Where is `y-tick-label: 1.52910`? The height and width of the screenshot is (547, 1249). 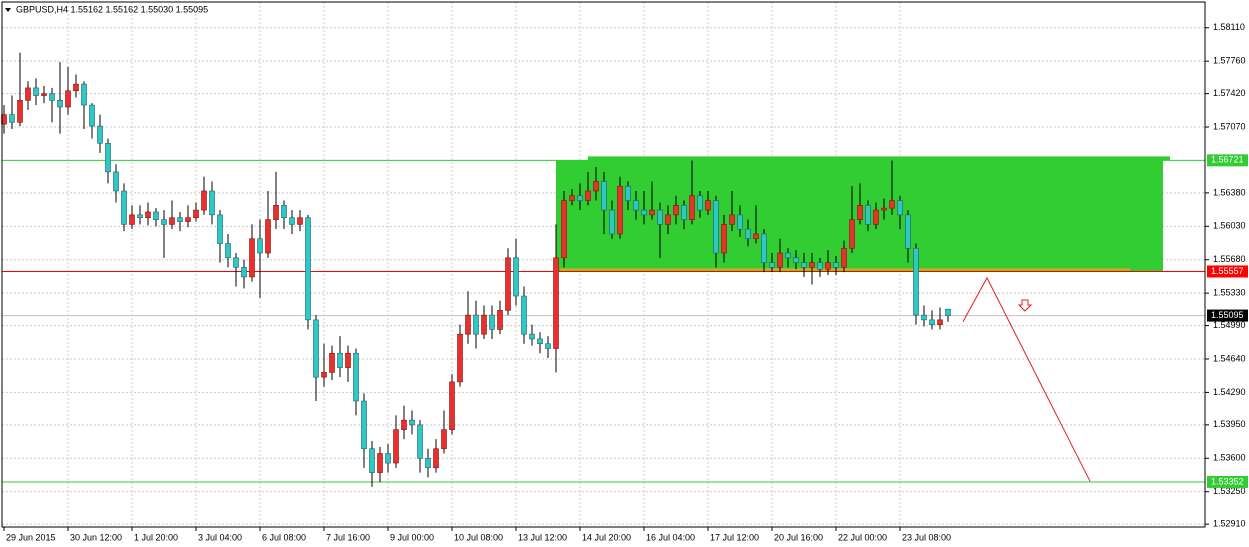
y-tick-label: 1.52910 is located at coordinates (1229, 524).